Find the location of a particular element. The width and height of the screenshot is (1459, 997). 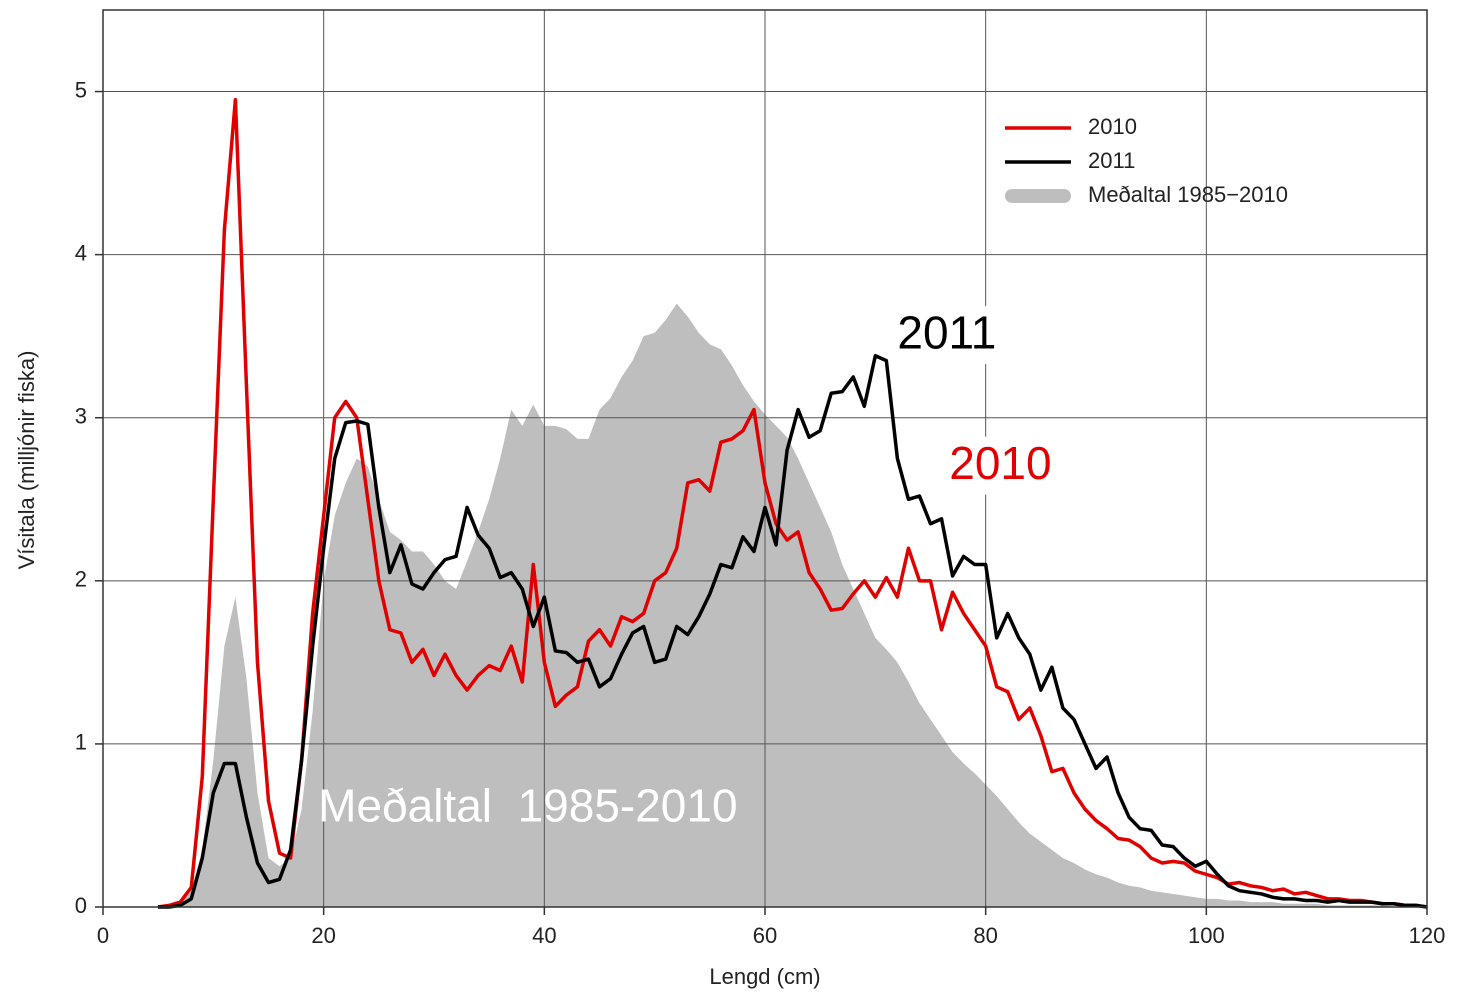

y-axis-label: Vísitala (milljónir fiska) is located at coordinates (26, 460).